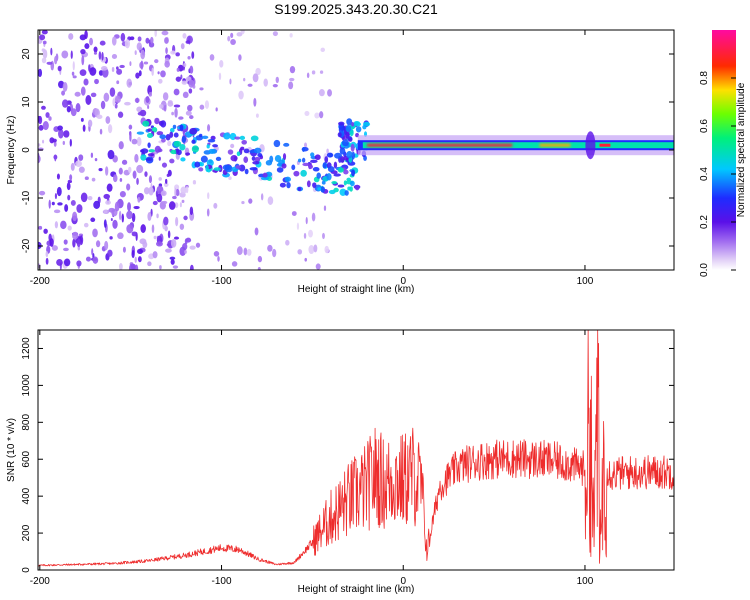 The height and width of the screenshot is (600, 750). Describe the element at coordinates (585, 581) in the screenshot. I see `x-tick-label: 100` at that location.